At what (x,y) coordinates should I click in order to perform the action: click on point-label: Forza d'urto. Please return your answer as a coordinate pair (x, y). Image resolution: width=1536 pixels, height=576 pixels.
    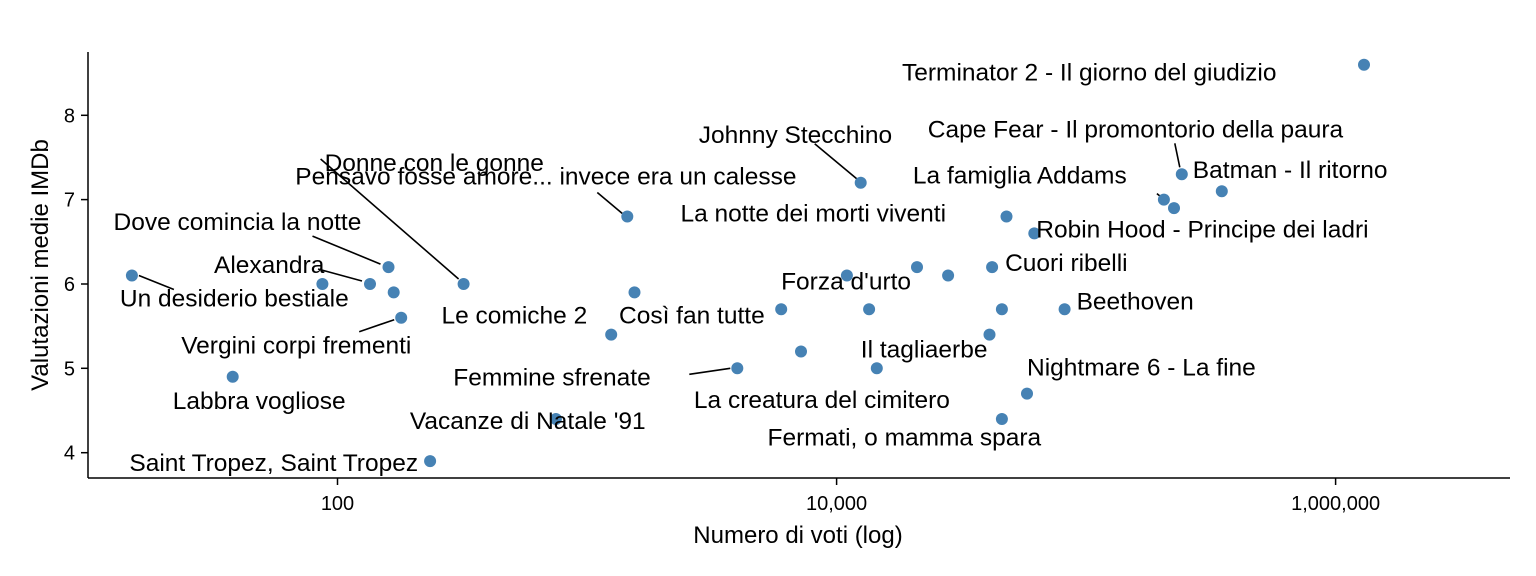
    Looking at the image, I should click on (846, 282).